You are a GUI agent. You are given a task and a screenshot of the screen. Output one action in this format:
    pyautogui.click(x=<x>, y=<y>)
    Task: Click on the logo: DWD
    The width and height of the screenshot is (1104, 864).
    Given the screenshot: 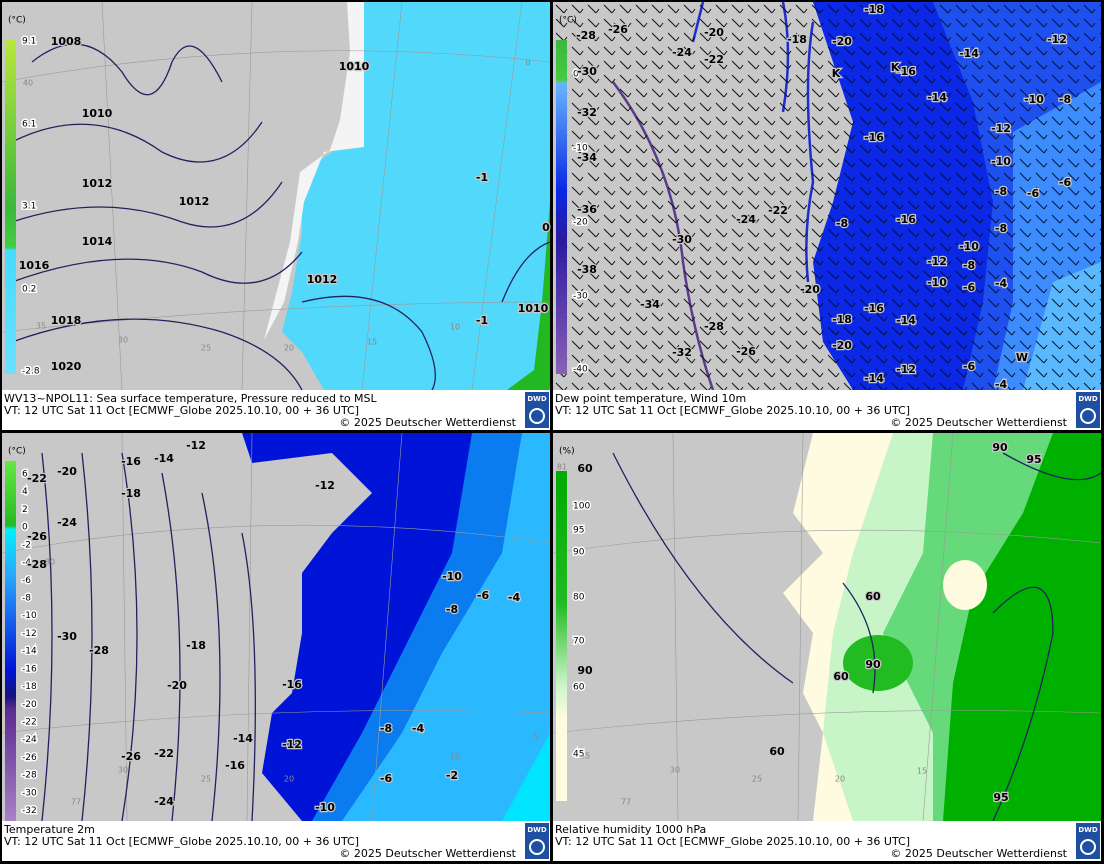 What is the action you would take?
    pyautogui.click(x=1088, y=830)
    